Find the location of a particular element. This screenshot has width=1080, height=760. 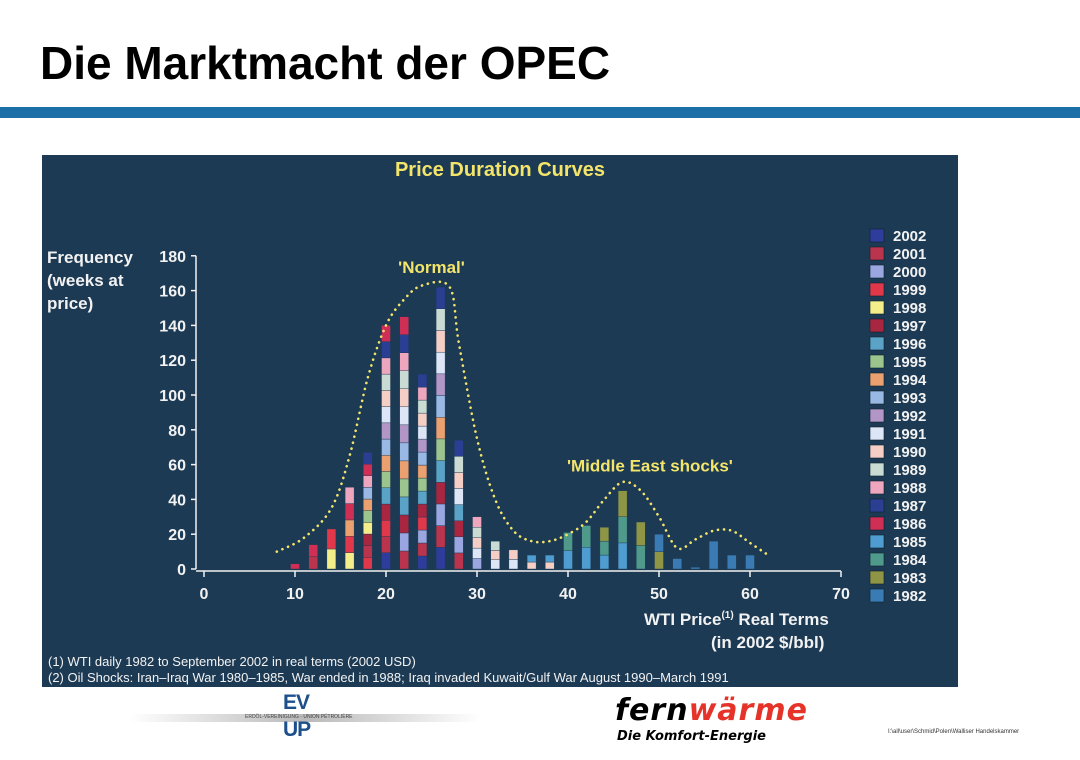

legend-label: 1989 is located at coordinates (909, 470).